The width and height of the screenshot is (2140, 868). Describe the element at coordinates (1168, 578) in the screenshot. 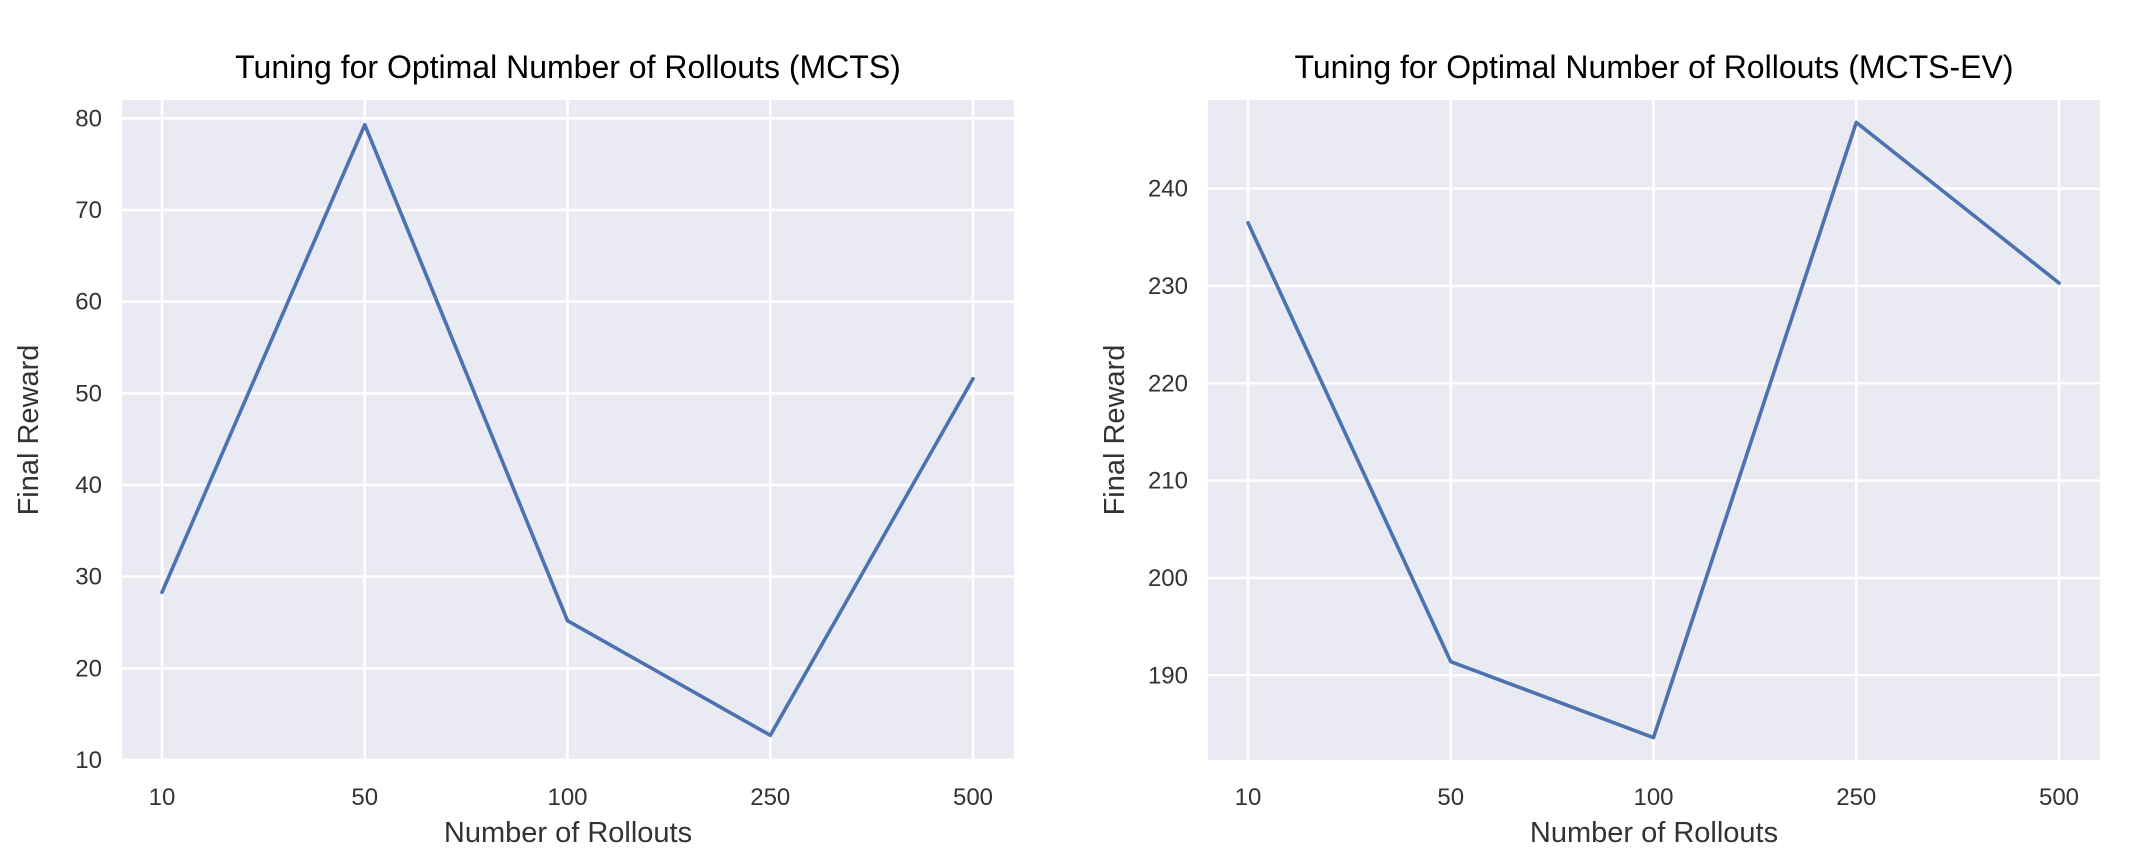

I see `y-tick-label: 200` at that location.